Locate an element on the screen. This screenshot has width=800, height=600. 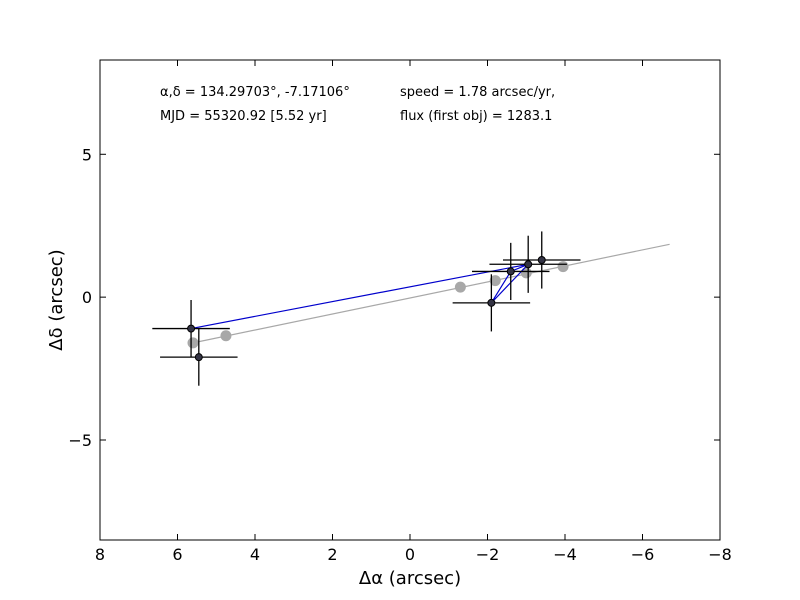
x-tick-label: −4 is located at coordinates (565, 554).